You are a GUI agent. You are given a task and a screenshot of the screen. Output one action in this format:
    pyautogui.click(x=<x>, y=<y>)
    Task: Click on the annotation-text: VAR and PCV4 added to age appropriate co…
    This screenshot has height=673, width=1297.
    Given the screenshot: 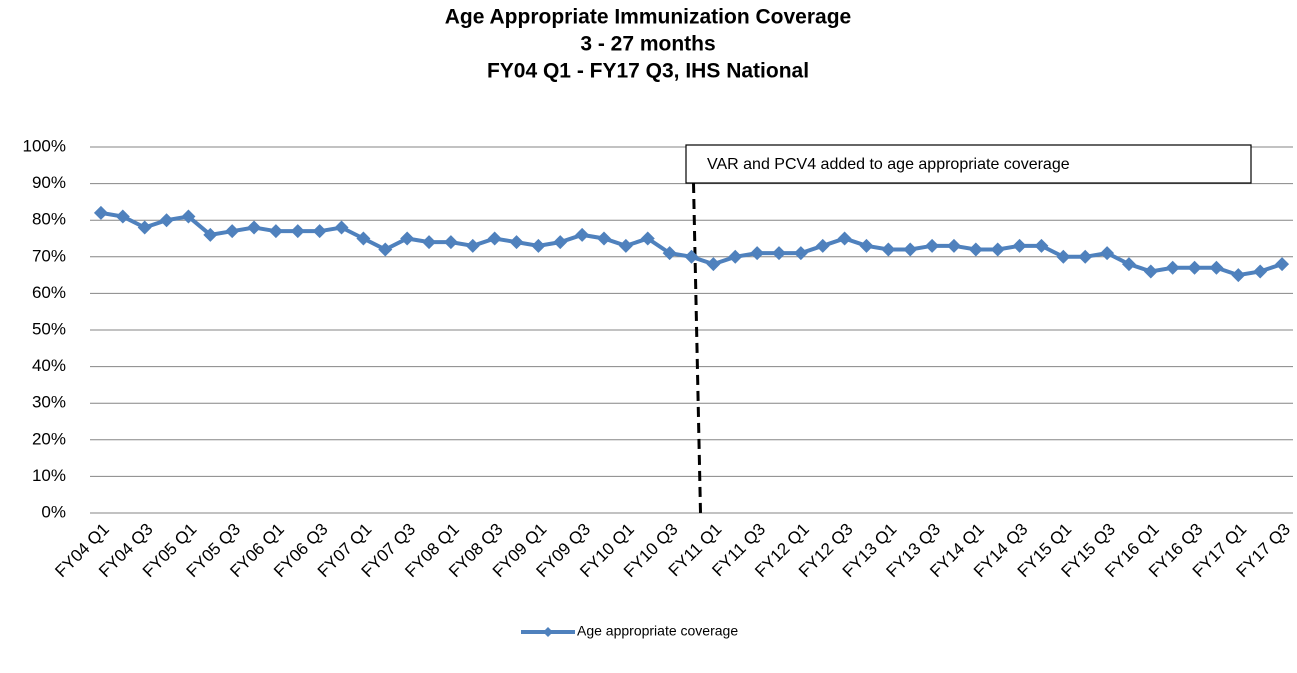 What is the action you would take?
    pyautogui.click(x=888, y=164)
    